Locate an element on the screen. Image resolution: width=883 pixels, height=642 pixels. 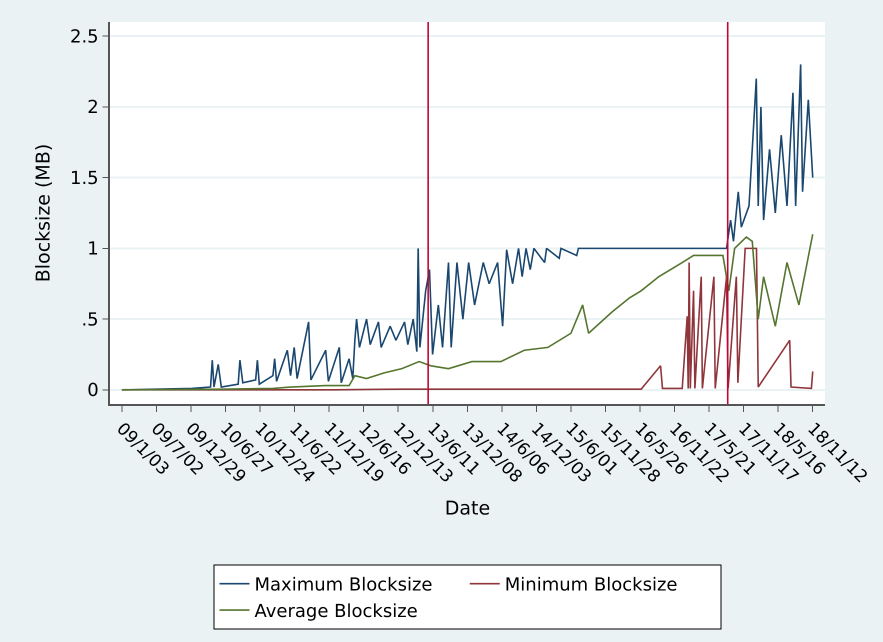
x-axis-title: Date is located at coordinates (467, 508).